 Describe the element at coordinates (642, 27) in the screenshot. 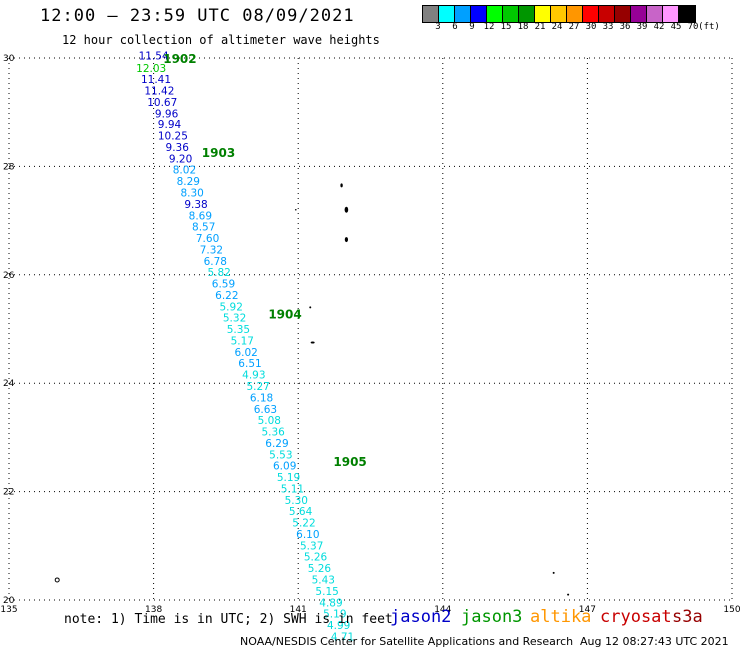

I see `legend-label: 39` at that location.